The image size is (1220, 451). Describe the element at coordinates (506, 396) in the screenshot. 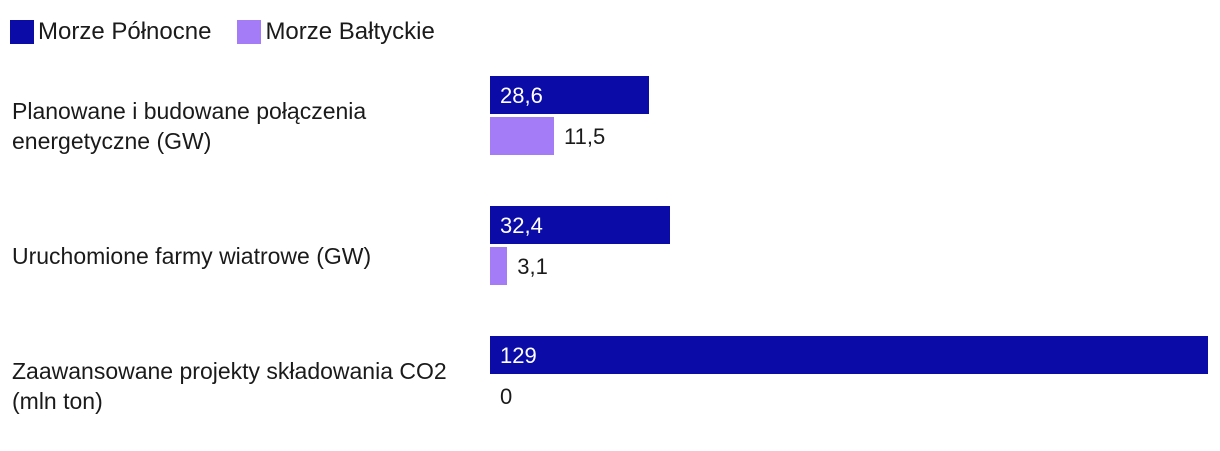

I see `value-label: 0` at that location.